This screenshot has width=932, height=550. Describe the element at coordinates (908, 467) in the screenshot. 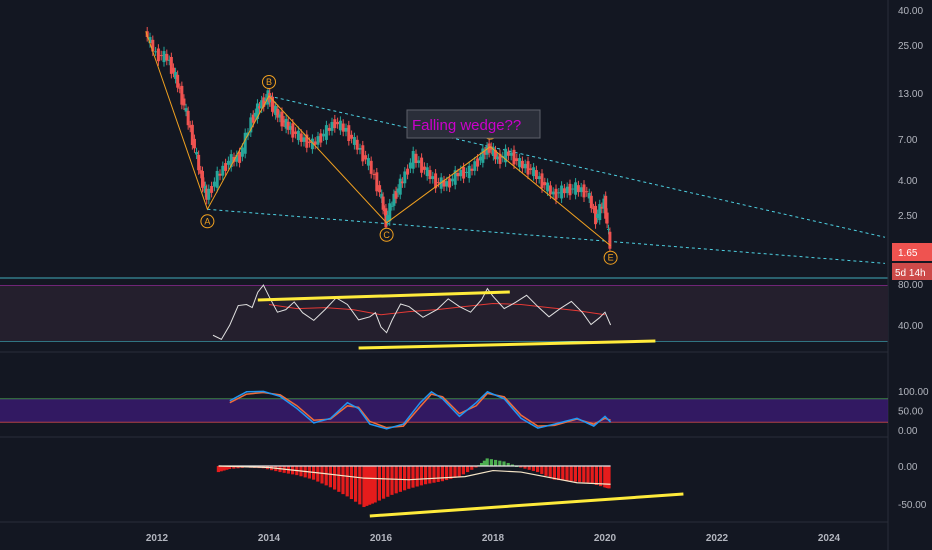

I see `macd-tick-label: 0.00` at that location.